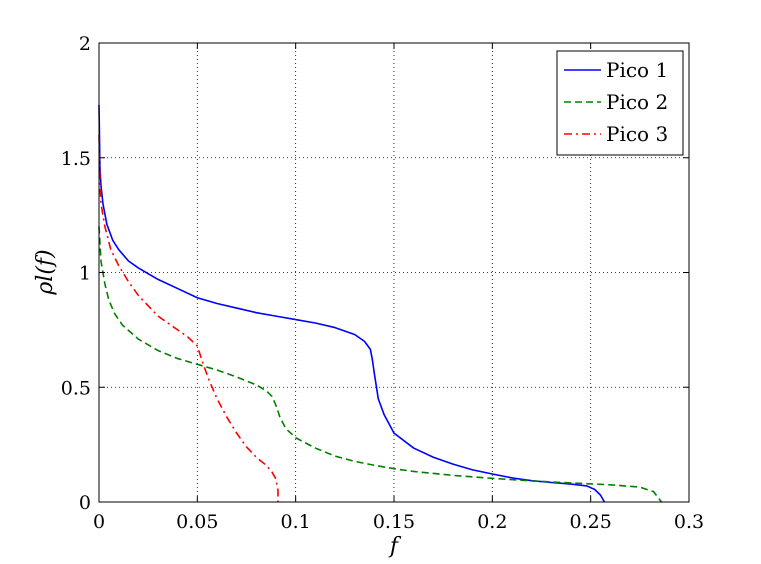 The height and width of the screenshot is (564, 761). I want to click on x-tick-label: 0.25, so click(591, 522).